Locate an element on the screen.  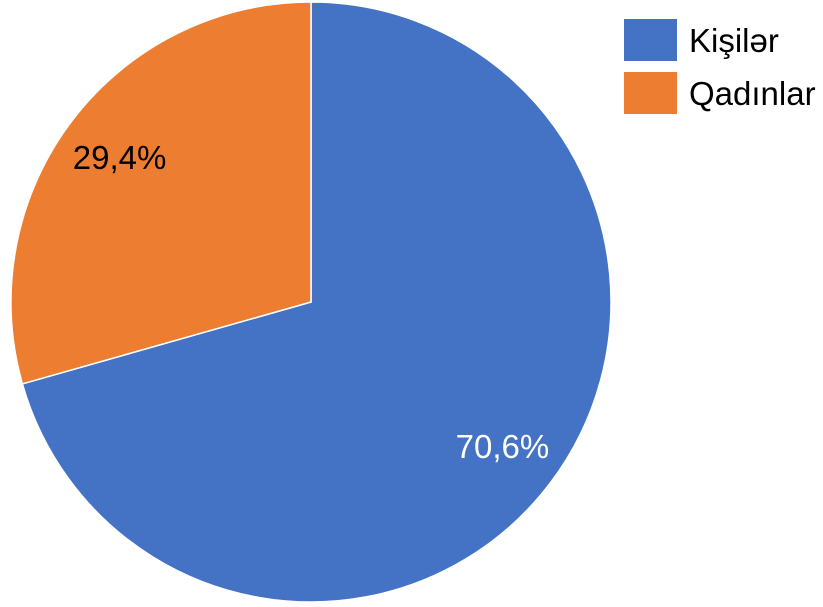
data-label-qadinlar: 29,4% is located at coordinates (120, 157).